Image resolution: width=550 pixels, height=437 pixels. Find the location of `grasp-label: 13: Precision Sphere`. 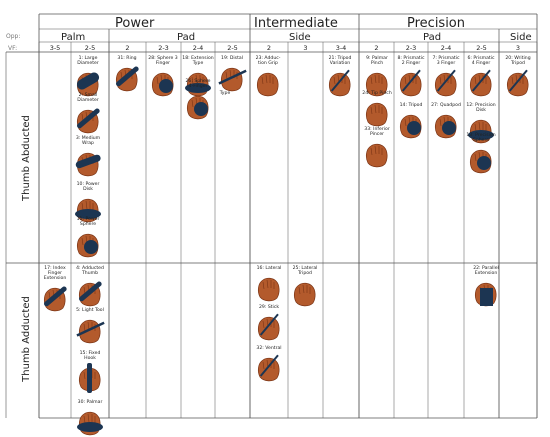

grasp-label: 13: Precision Sphere is located at coordinates (481, 138).